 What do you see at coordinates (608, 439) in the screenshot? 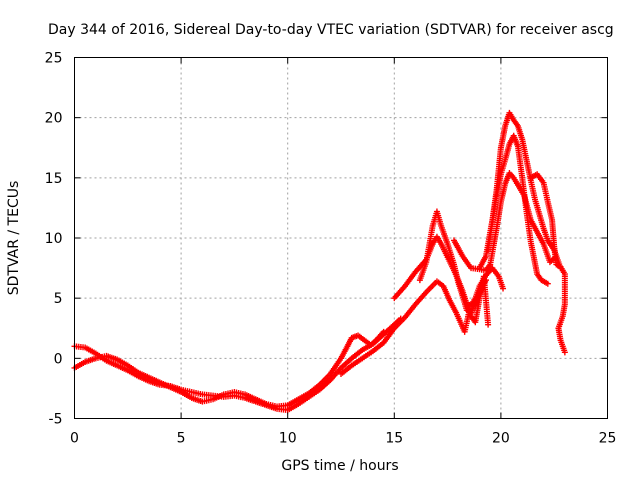
I see `x-tick-label: 25` at bounding box center [608, 439].